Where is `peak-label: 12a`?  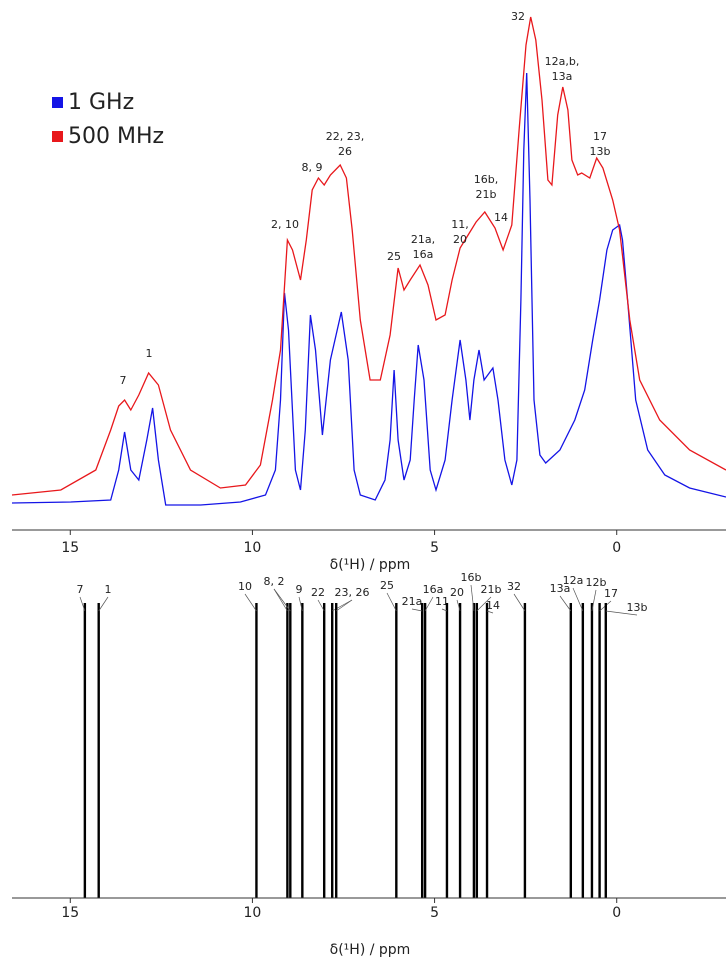
peak-label: 12a is located at coordinates (573, 580).